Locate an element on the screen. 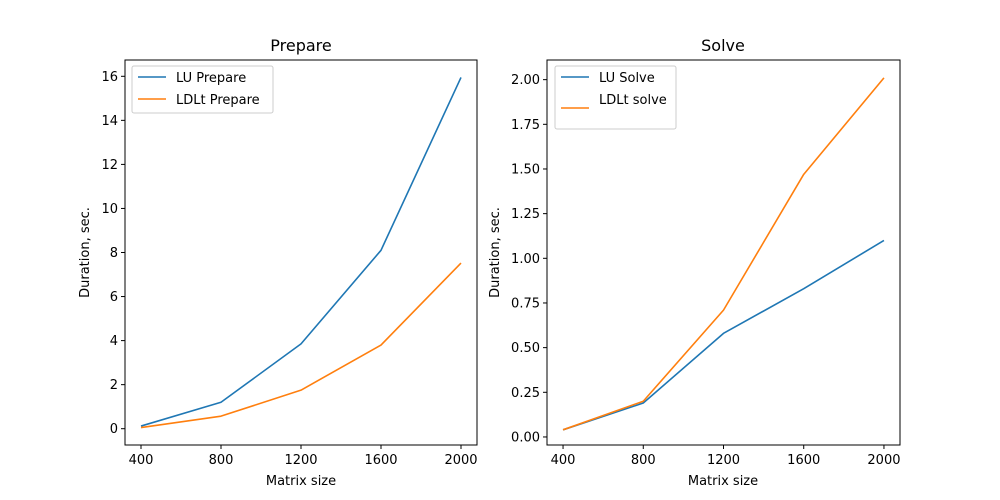  solve-x-tick-label: 1600 is located at coordinates (803, 460).